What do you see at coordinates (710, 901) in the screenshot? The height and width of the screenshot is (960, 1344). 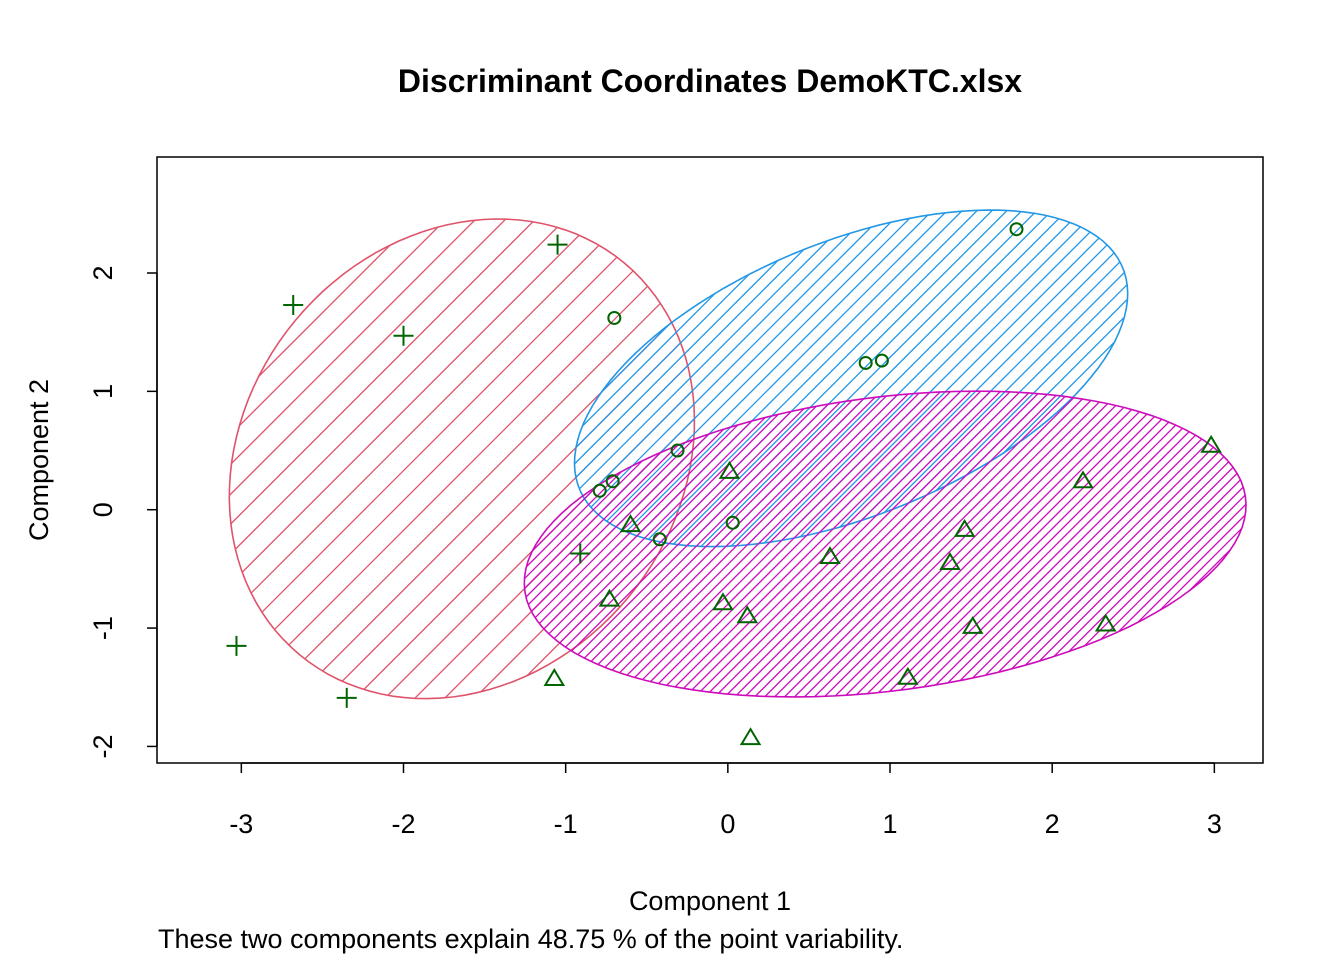 I see `x-axis-label: Component 1` at bounding box center [710, 901].